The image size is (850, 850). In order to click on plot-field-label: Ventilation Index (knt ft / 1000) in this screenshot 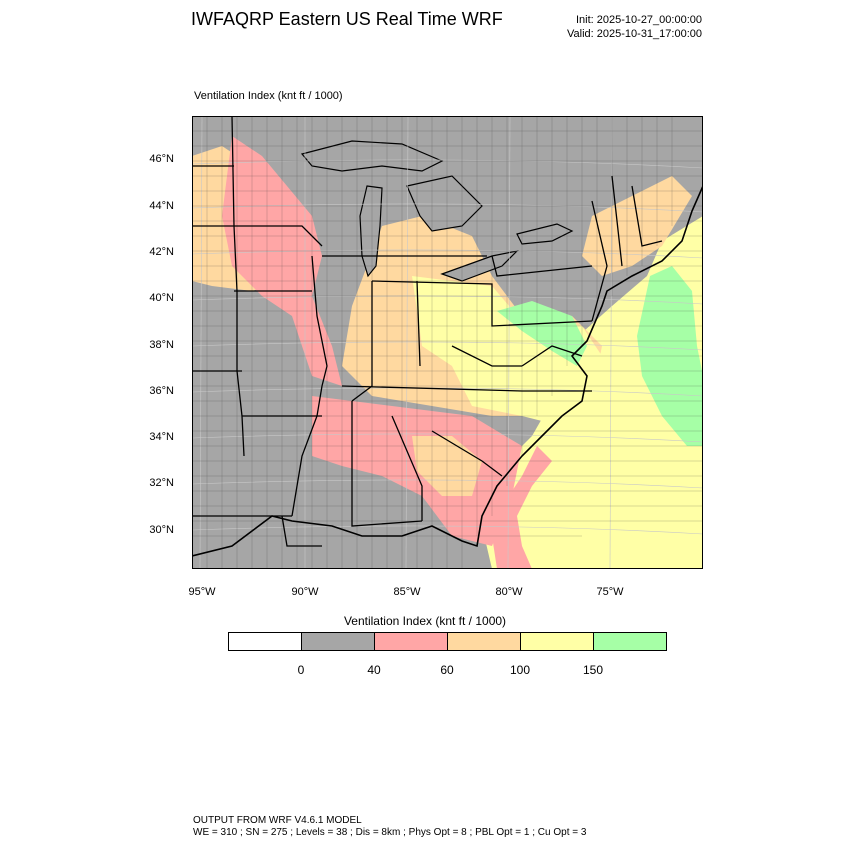, I will do `click(268, 96)`.